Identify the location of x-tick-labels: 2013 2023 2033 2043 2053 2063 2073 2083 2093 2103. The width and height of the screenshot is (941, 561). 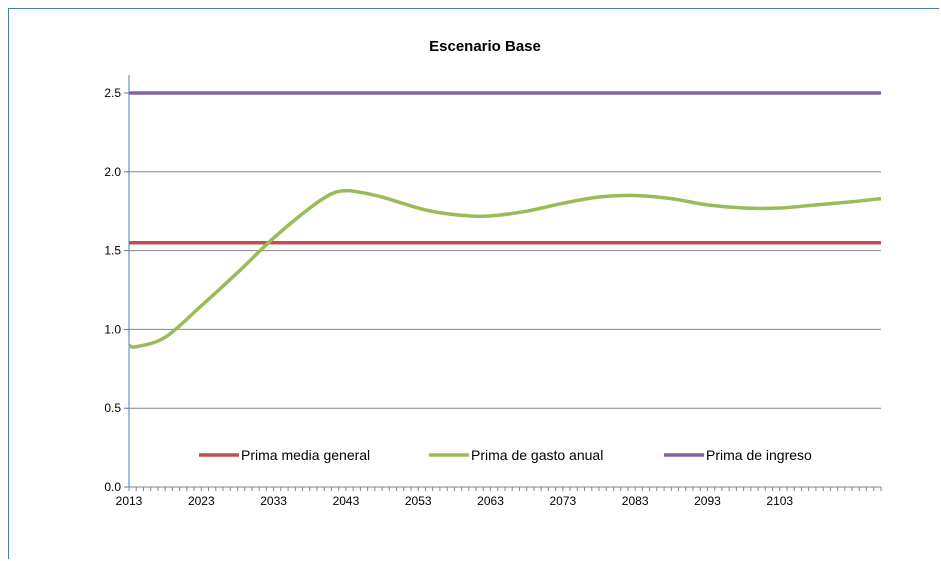
(455, 501).